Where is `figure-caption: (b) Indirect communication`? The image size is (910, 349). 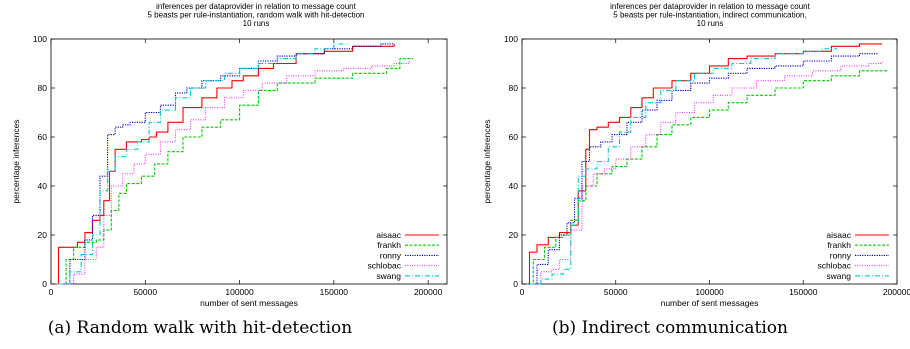 figure-caption: (b) Indirect communication is located at coordinates (670, 328).